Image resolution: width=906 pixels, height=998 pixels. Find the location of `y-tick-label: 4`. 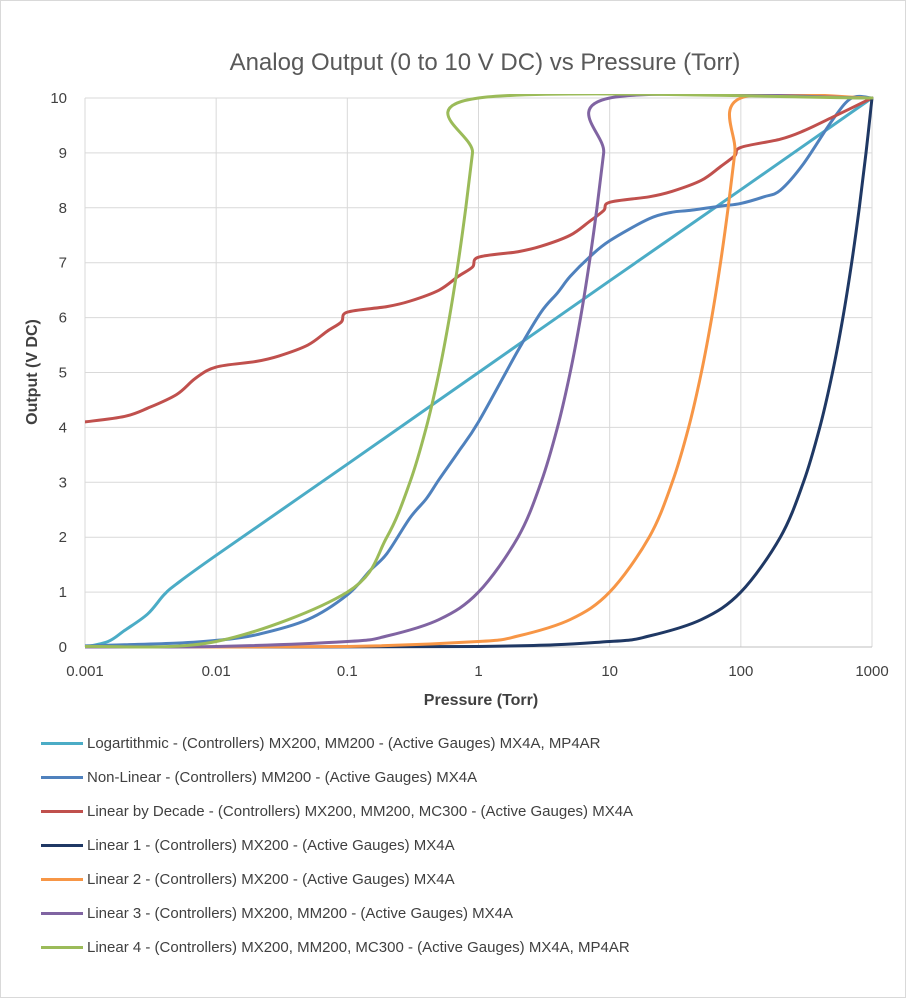

y-tick-label: 4 is located at coordinates (63, 427).